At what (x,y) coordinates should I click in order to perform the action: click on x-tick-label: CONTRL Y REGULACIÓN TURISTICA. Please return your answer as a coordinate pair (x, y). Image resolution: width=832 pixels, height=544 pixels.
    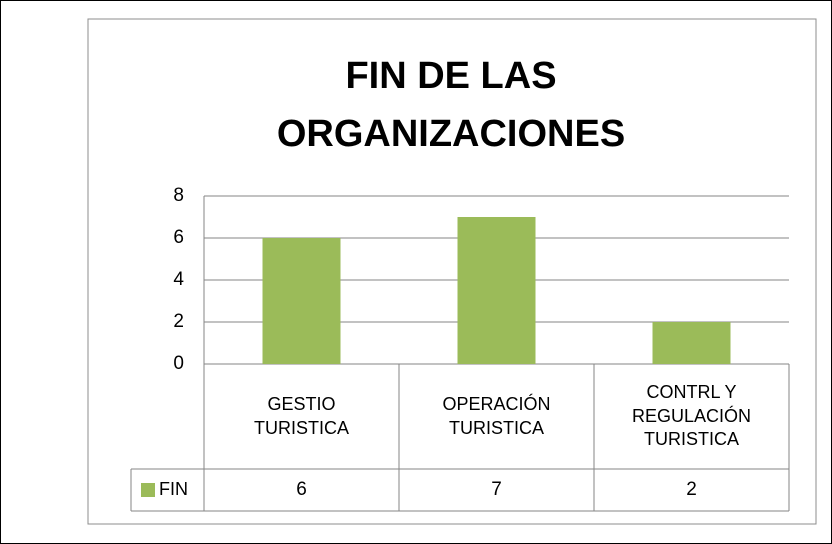
    Looking at the image, I should click on (691, 416).